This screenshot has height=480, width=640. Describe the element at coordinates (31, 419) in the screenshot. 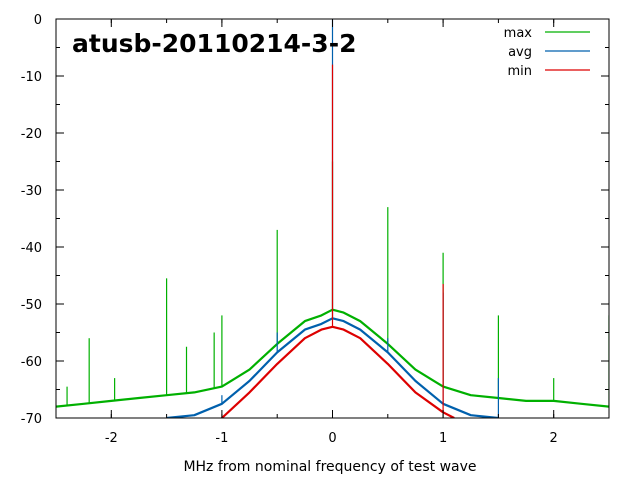

I see `y-tick-label: -70` at that location.